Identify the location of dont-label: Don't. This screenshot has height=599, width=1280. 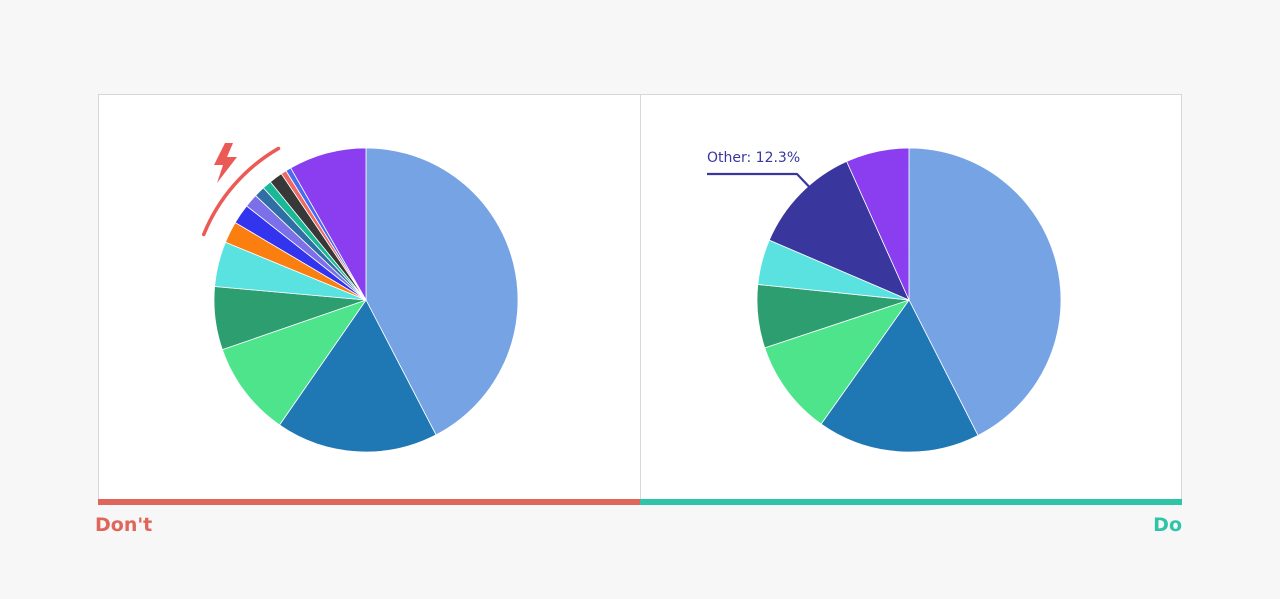
(124, 525).